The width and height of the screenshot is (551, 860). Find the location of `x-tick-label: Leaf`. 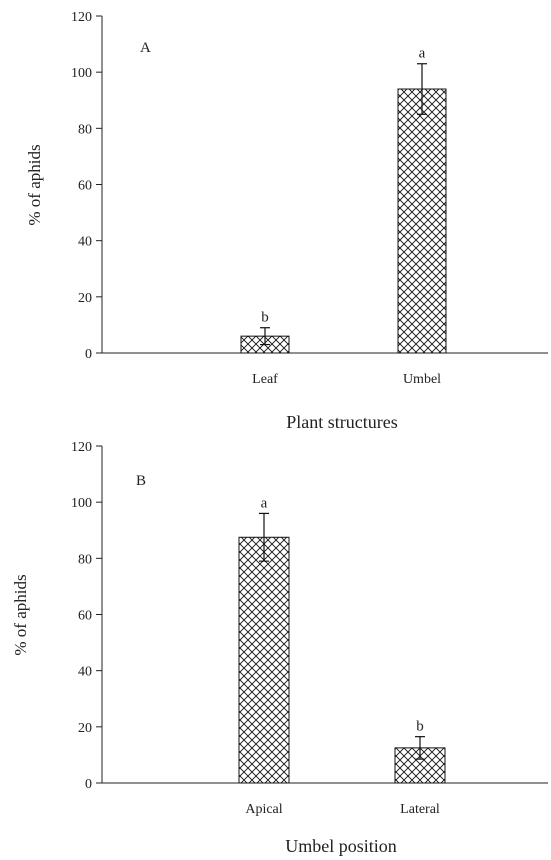

x-tick-label: Leaf is located at coordinates (265, 379).